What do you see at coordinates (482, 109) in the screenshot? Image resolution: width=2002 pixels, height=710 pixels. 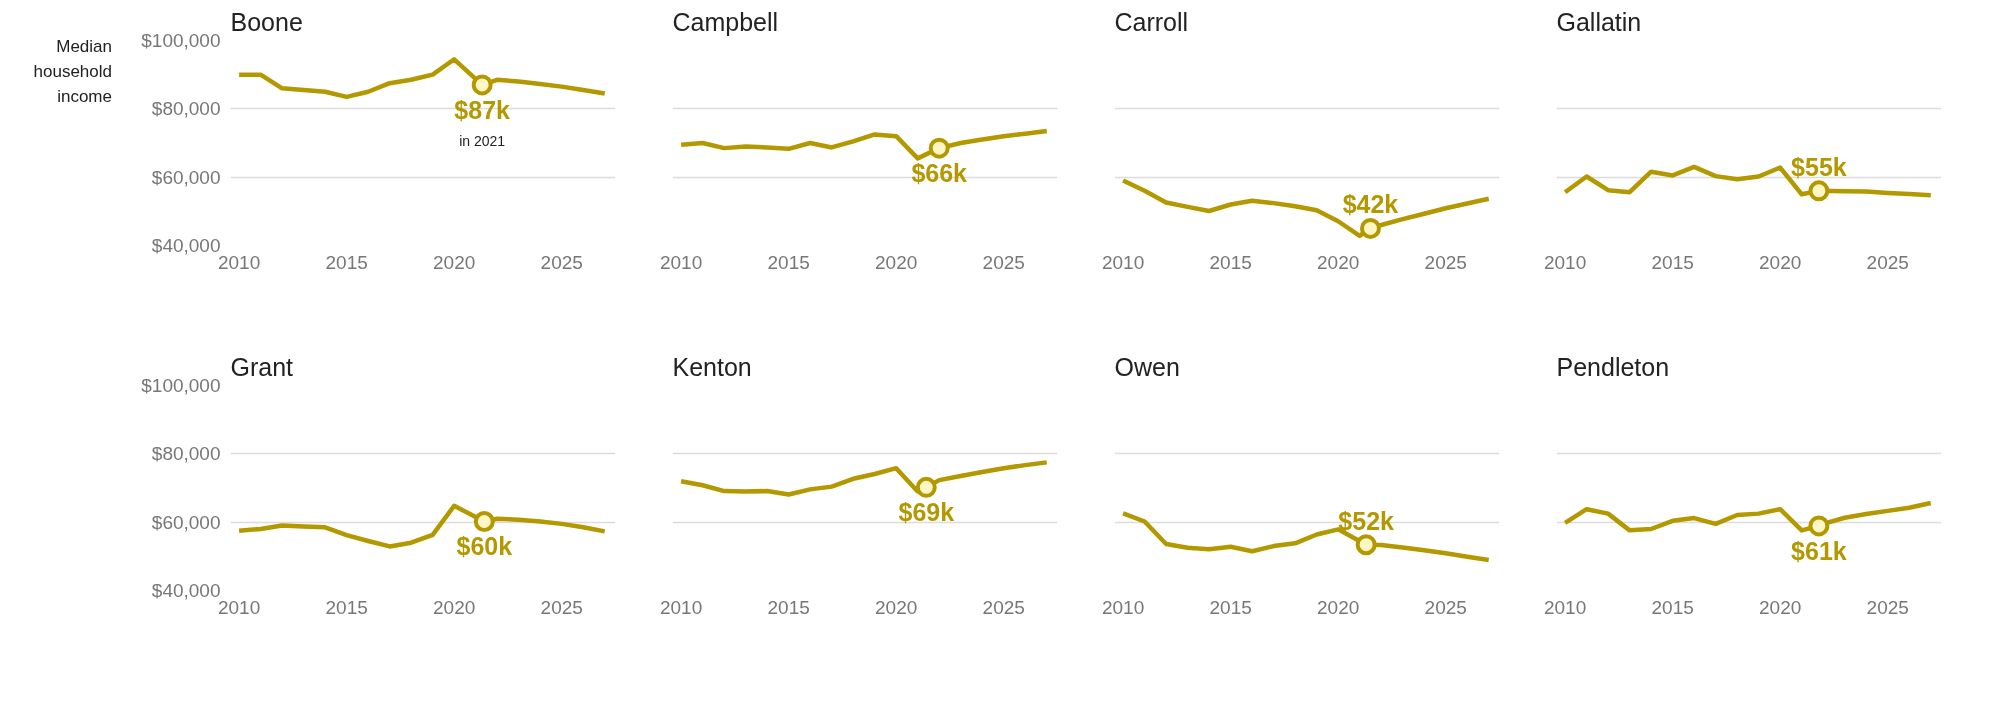 I see `annotation: $87k` at bounding box center [482, 109].